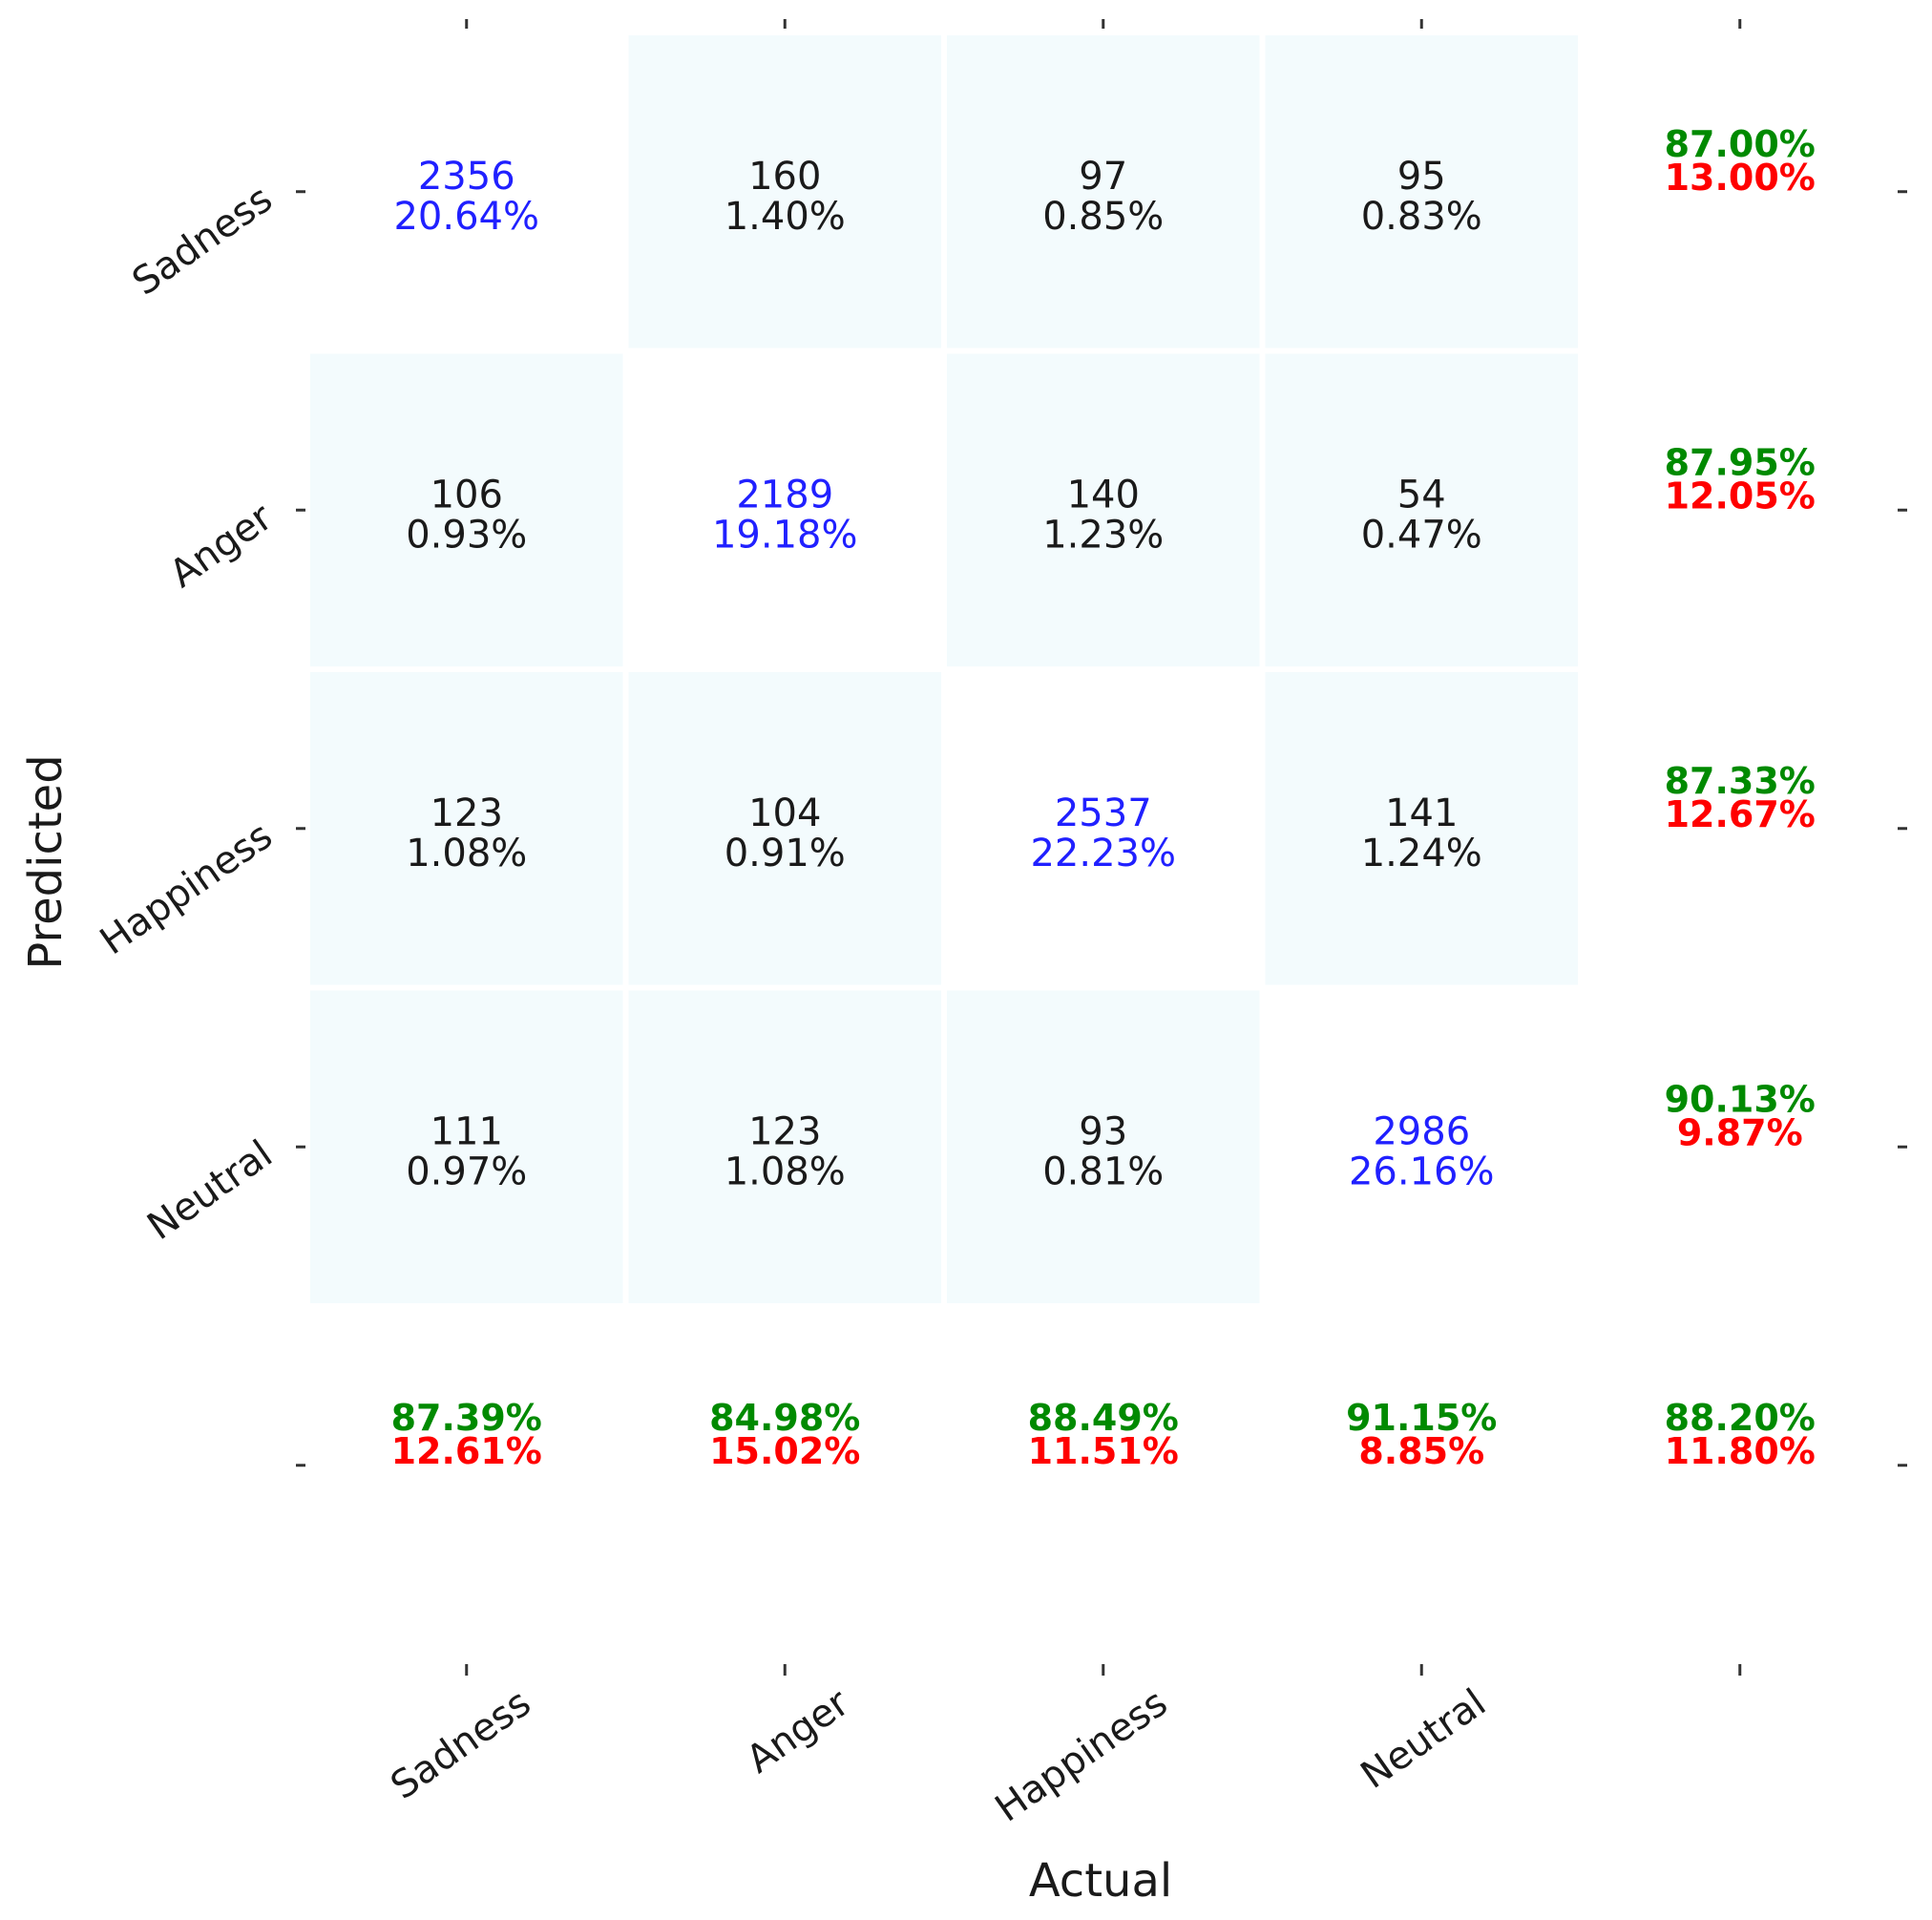  Describe the element at coordinates (1422, 813) in the screenshot. I see `cell-count-2-3: 141` at that location.